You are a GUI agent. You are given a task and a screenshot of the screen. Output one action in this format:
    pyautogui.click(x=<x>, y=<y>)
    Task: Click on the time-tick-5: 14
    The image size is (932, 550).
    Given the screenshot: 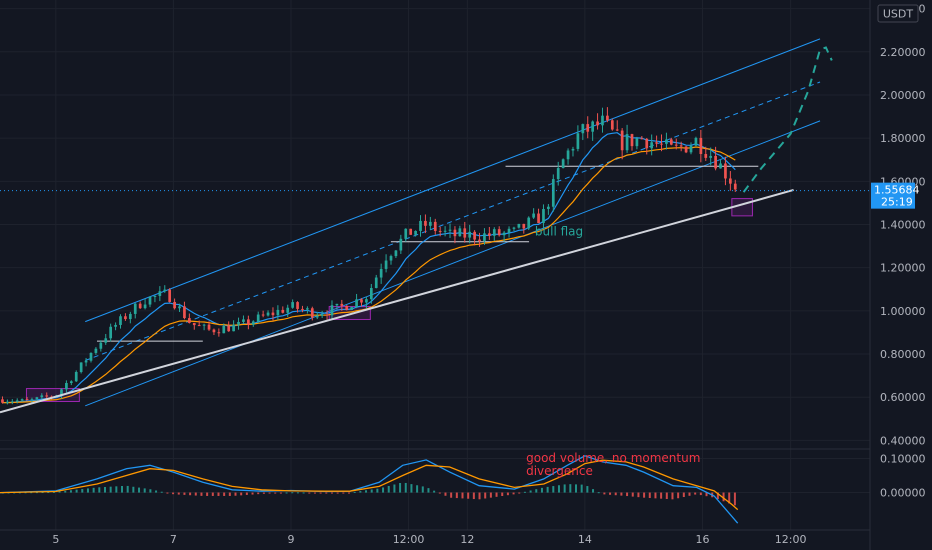 What is the action you would take?
    pyautogui.click(x=585, y=539)
    